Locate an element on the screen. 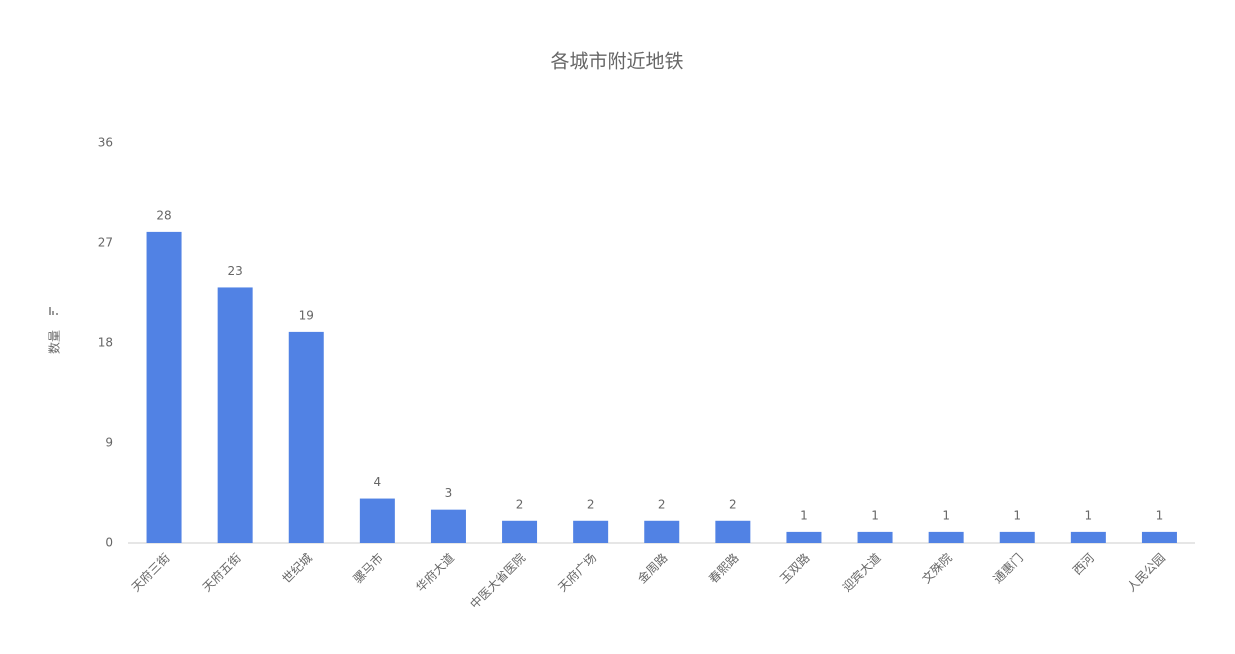 The height and width of the screenshot is (654, 1235). x-tick-label: 西河 is located at coordinates (1083, 564).